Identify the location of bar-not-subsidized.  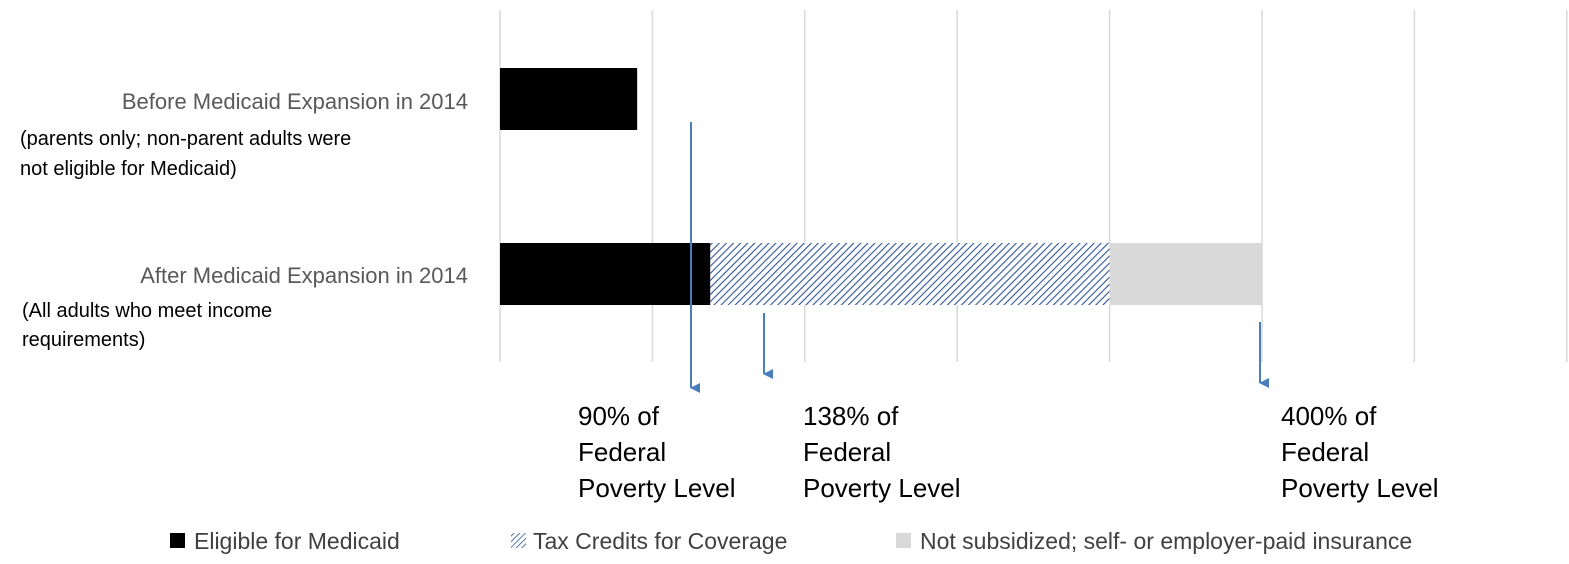
(1185, 274).